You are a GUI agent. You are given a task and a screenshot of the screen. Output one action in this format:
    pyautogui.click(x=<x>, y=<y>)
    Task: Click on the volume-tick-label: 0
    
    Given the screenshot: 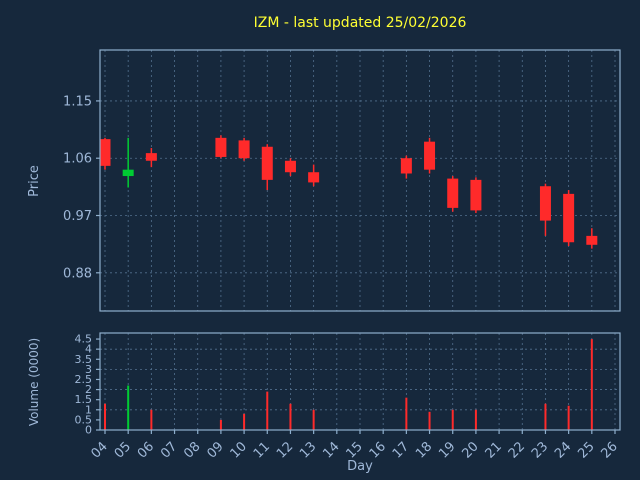 What is the action you would take?
    pyautogui.click(x=88, y=430)
    